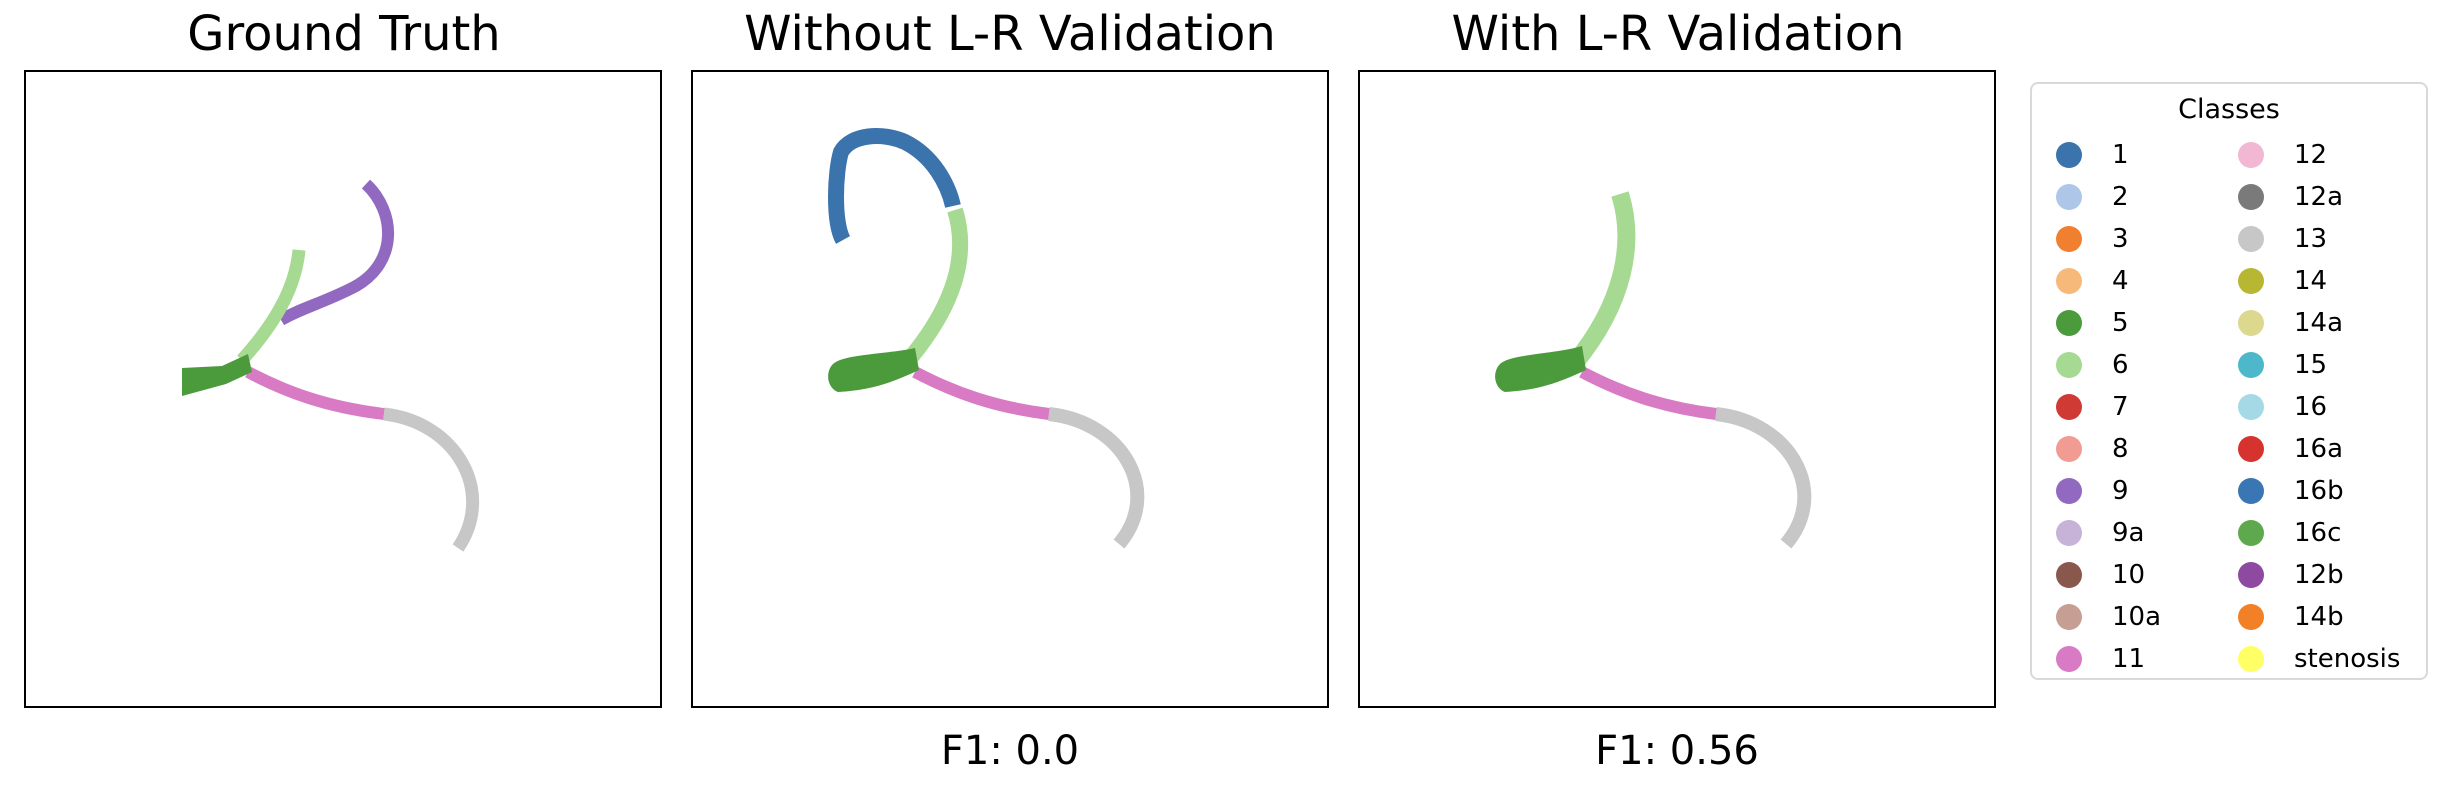  What do you see at coordinates (2108, 533) in the screenshot?
I see `legend-item: 9a` at bounding box center [2108, 533].